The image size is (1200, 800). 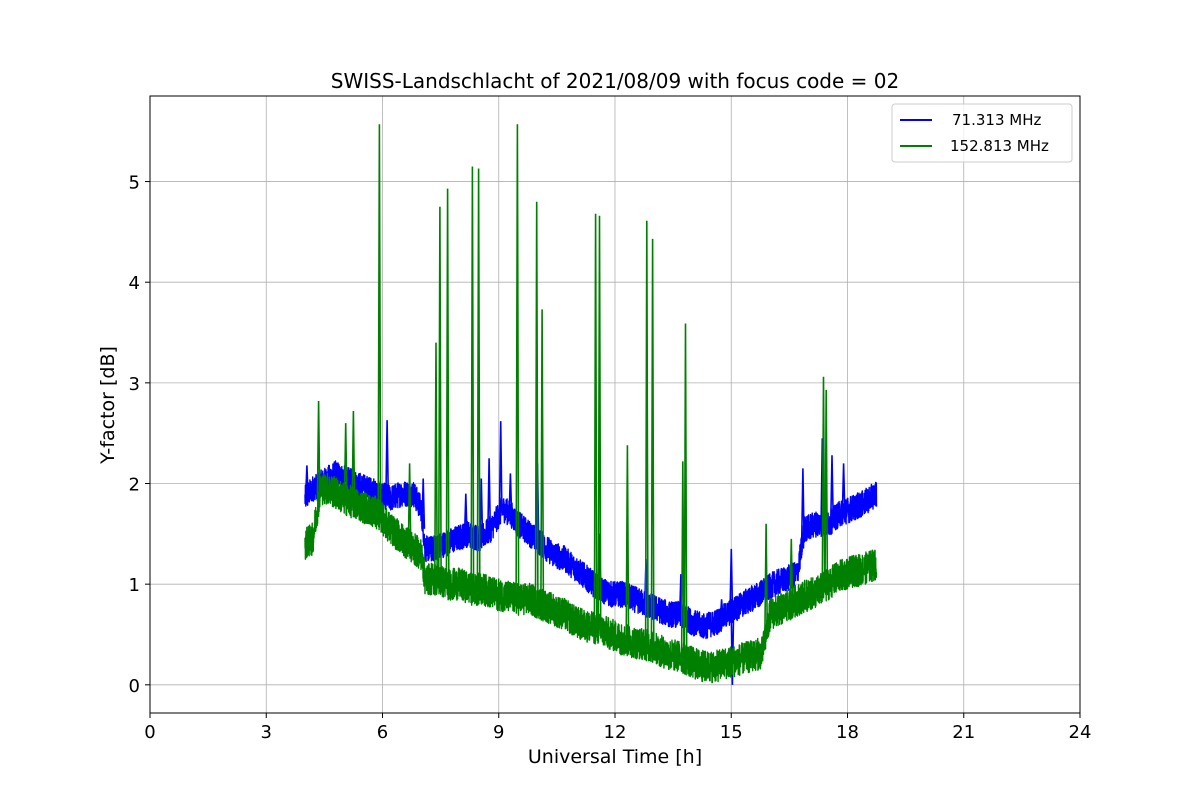 What do you see at coordinates (498, 732) in the screenshot?
I see `x-tick-label: 9` at bounding box center [498, 732].